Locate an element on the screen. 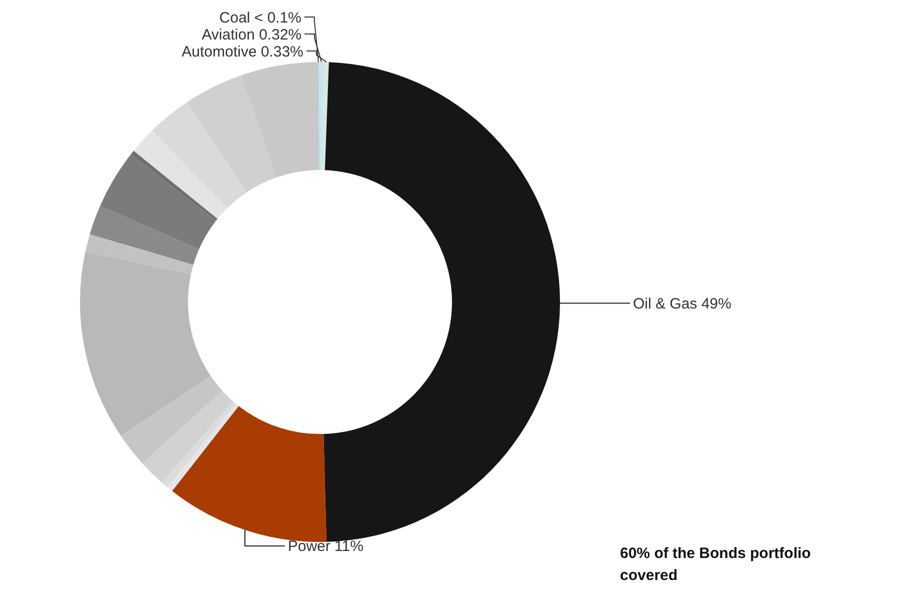 Image resolution: width=916 pixels, height=599 pixels. slice-label: Power 11% is located at coordinates (326, 547).